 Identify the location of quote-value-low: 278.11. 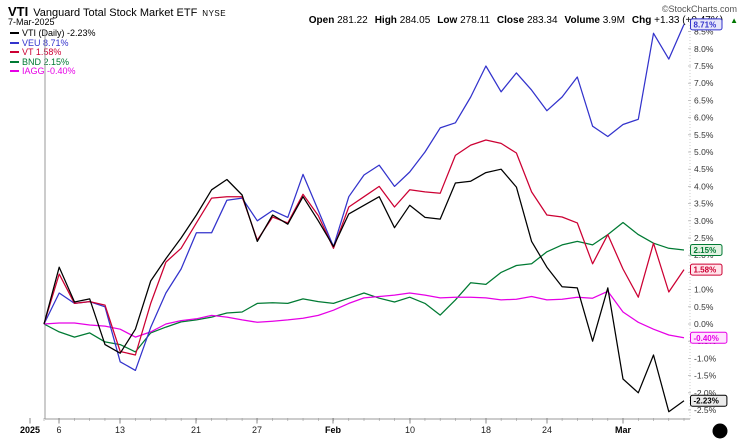
(475, 20).